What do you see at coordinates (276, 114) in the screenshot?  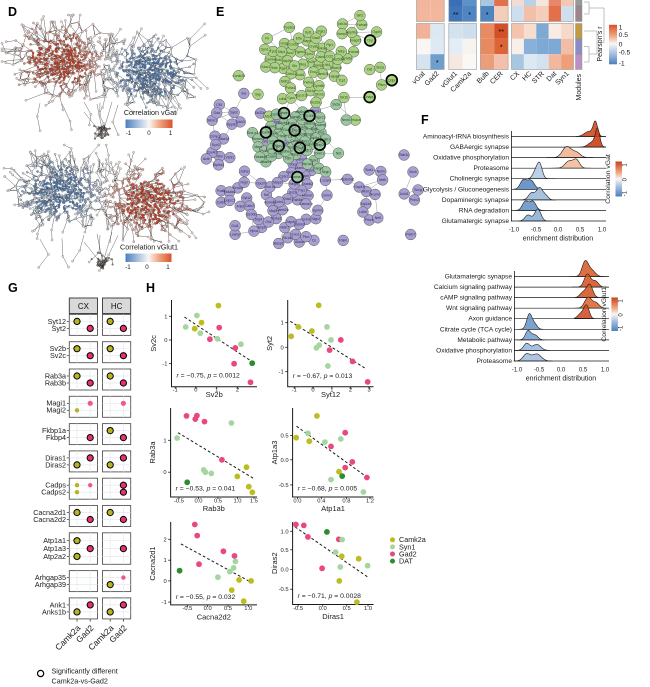 I see `svg-text: Gprin1` at bounding box center [276, 114].